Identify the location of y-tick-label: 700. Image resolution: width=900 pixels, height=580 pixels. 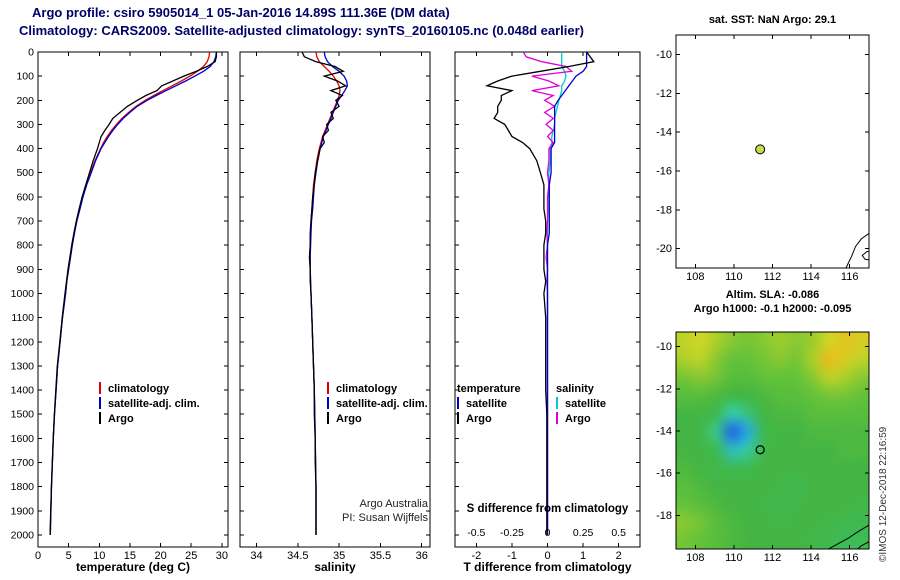
(25, 222).